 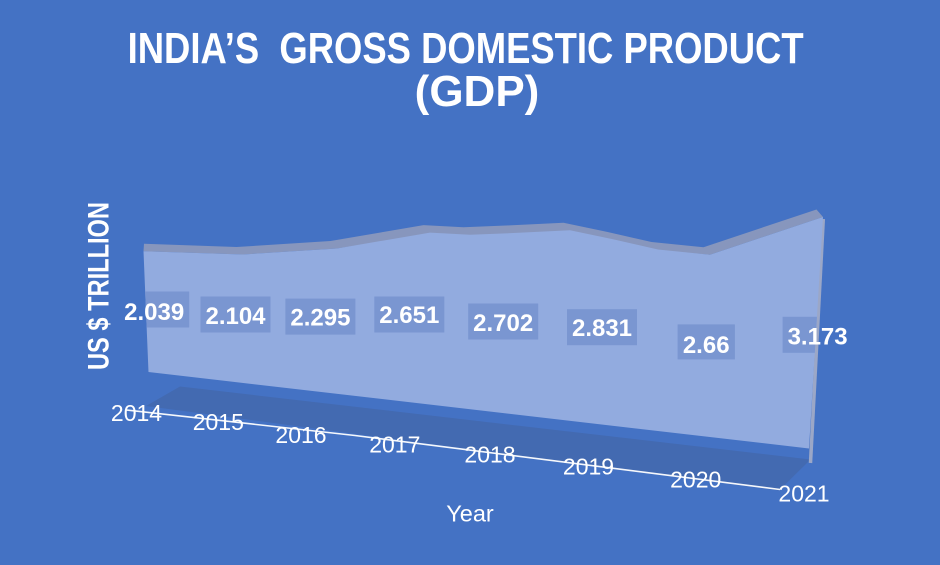 I want to click on svg-text: 2.104, so click(x=235, y=316).